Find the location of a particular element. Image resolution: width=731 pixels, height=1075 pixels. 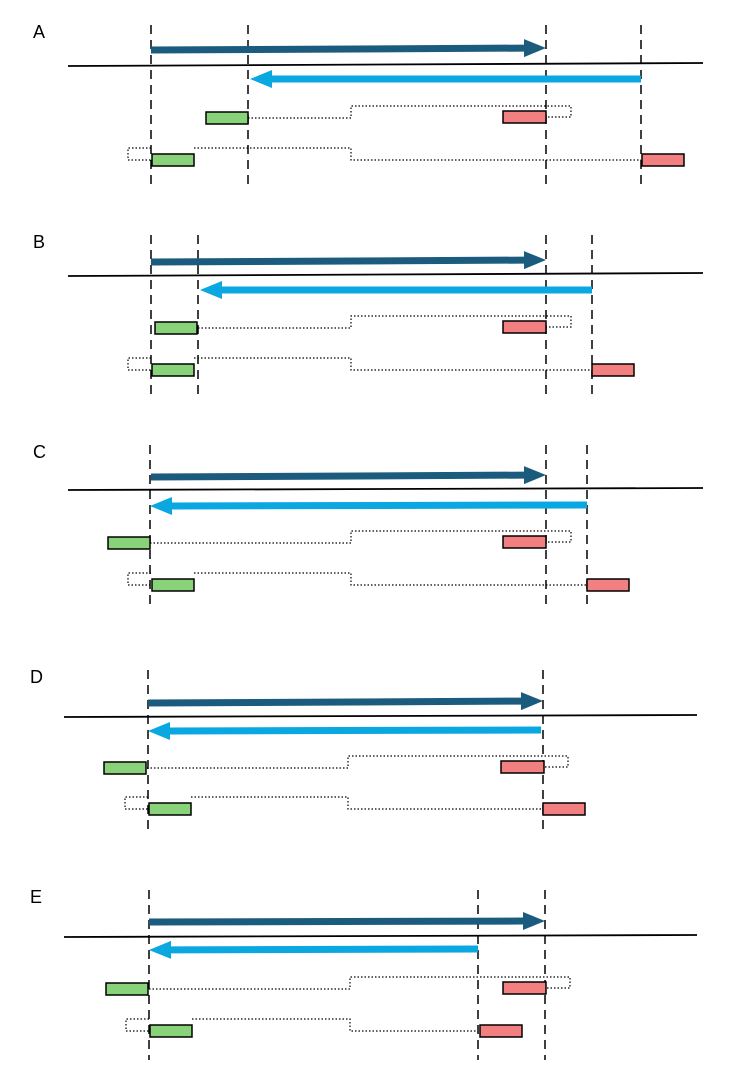

panel-a: A is located at coordinates (368, 106).